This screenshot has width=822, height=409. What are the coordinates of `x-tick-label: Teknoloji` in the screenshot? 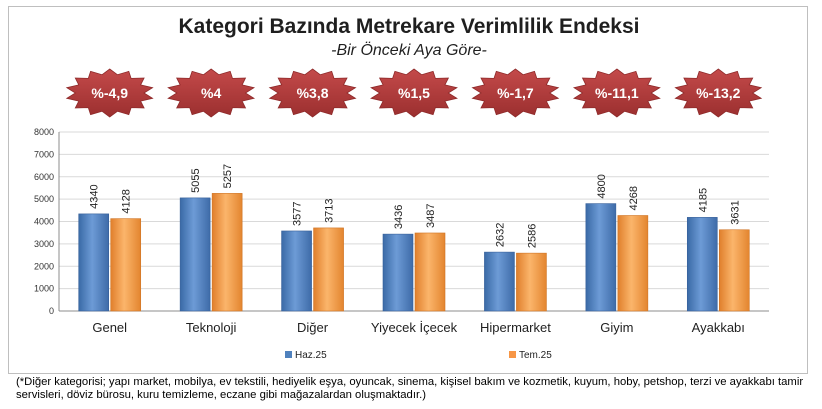 It's located at (211, 327).